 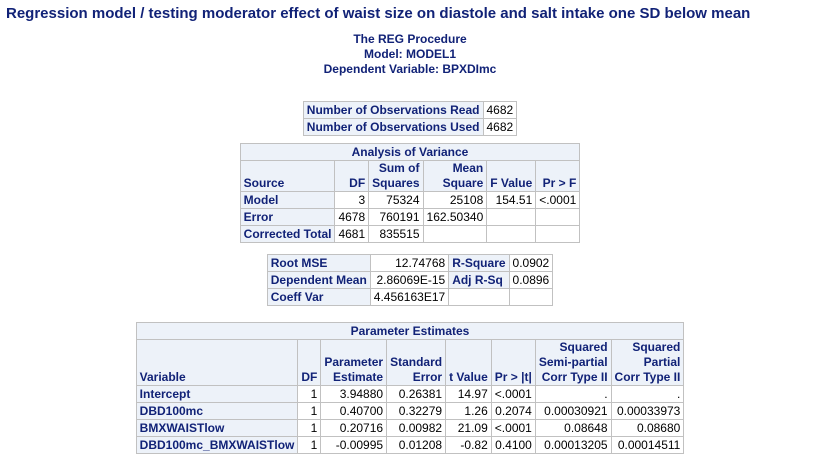 I want to click on obs-read-value: 4682, so click(x=500, y=110).